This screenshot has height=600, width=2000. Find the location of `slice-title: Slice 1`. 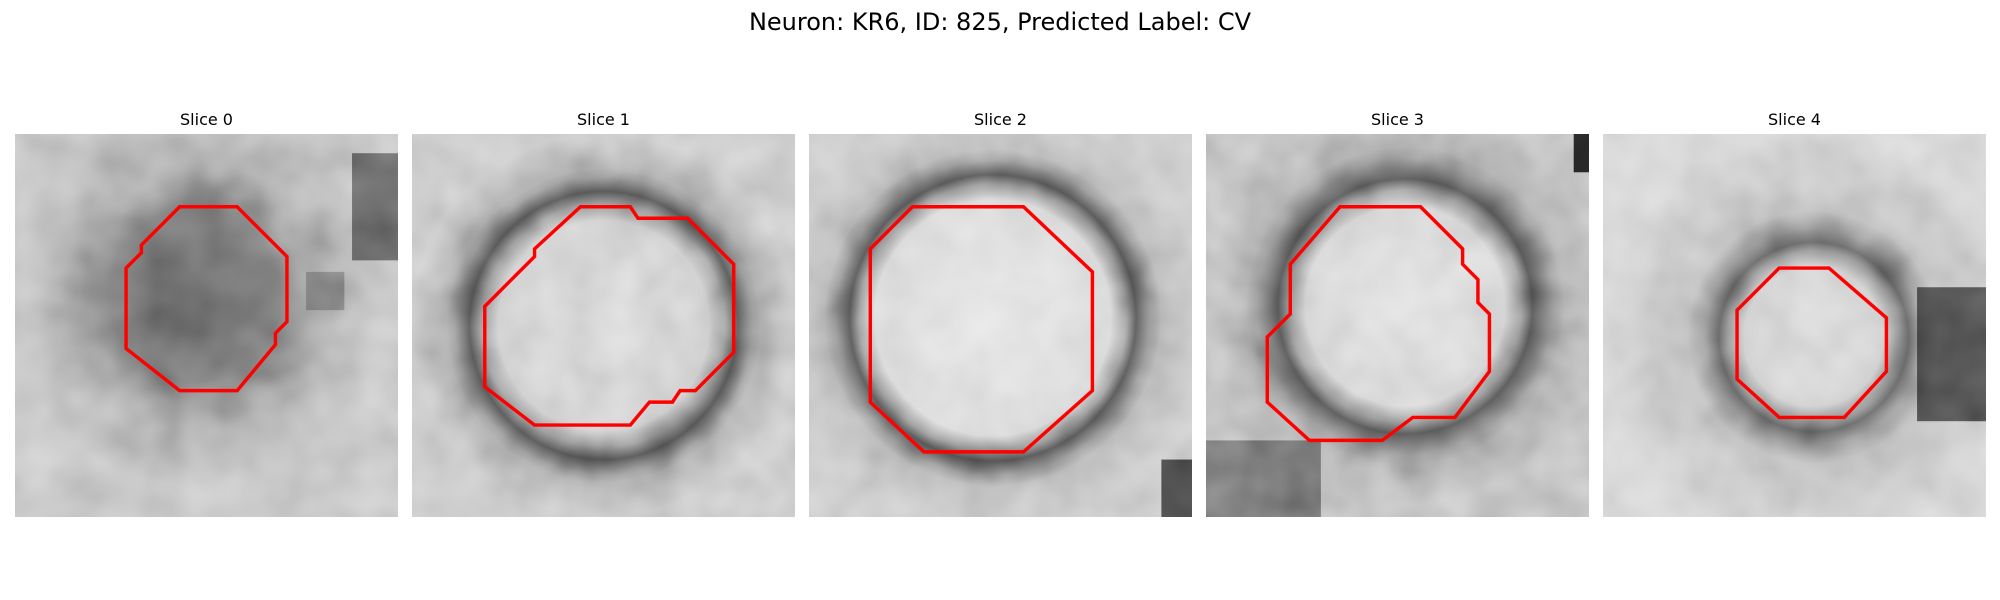

slice-title: Slice 1 is located at coordinates (603, 119).